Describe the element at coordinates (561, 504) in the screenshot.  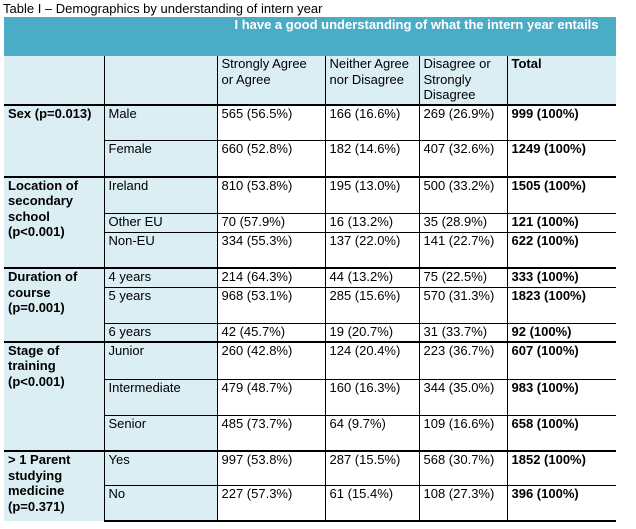
I see `cell-total: 396 (100%)` at that location.